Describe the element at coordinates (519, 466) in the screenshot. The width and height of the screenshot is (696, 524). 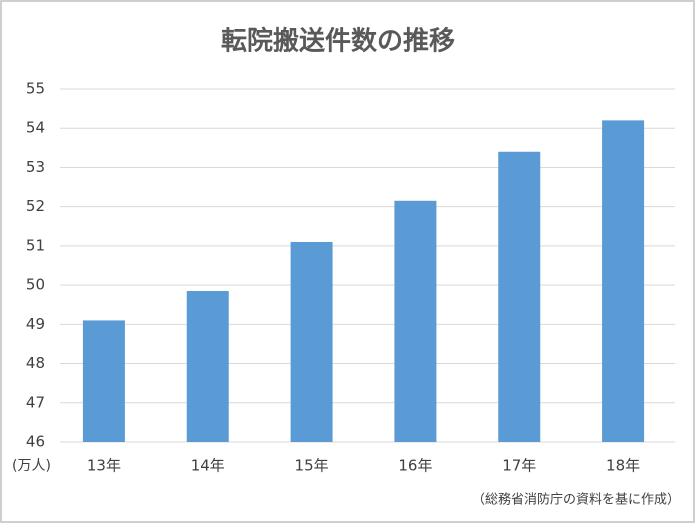
I see `x-tick-label: 17年` at that location.